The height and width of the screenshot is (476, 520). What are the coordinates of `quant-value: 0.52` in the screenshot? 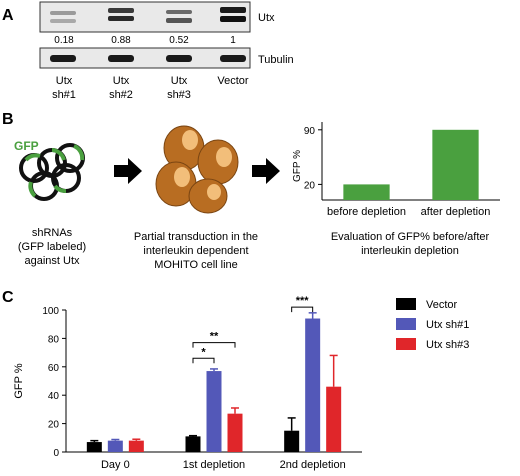 It's located at (179, 40).